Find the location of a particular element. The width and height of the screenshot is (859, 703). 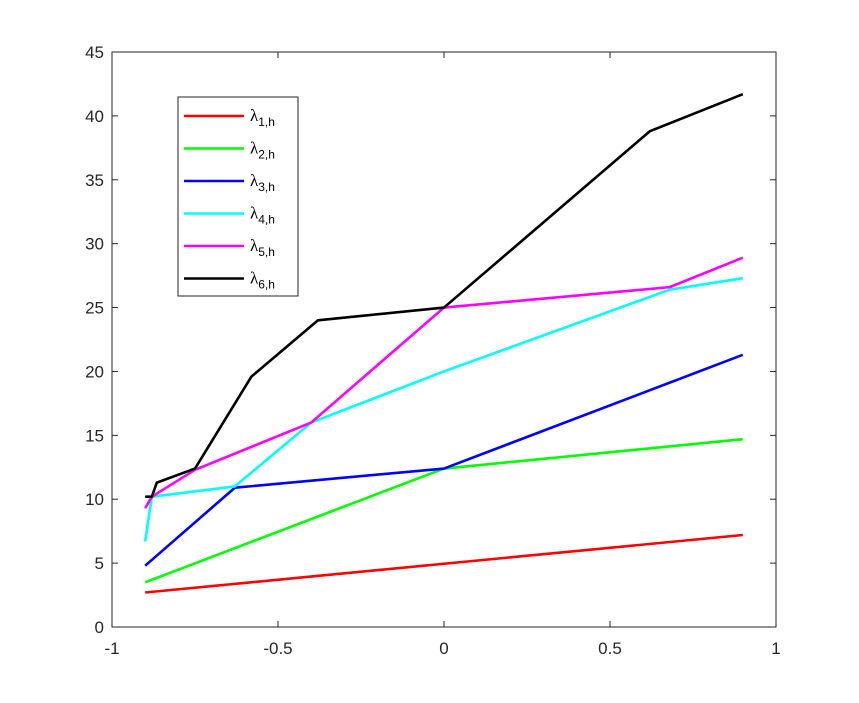

y-tick-label: 20 is located at coordinates (94, 371).